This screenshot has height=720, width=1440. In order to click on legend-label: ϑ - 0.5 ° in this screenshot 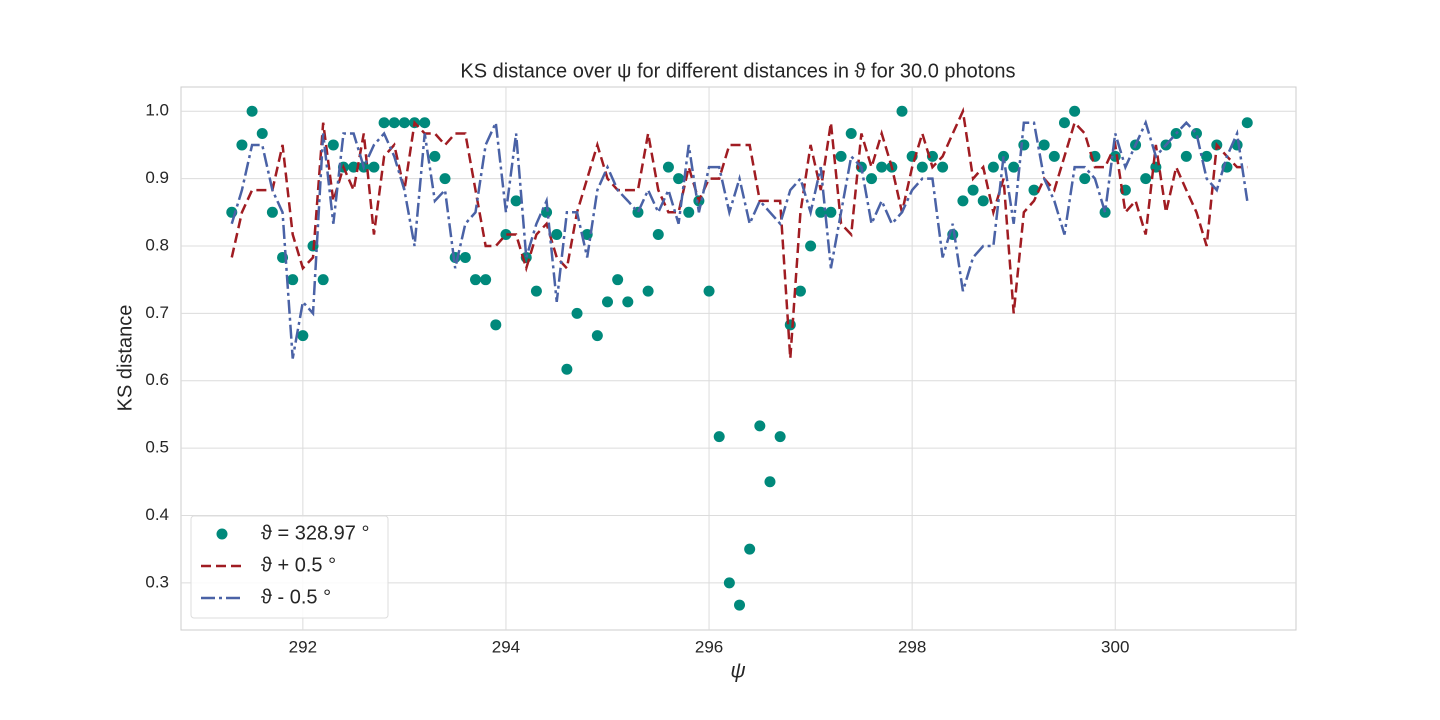, I will do `click(296, 597)`.